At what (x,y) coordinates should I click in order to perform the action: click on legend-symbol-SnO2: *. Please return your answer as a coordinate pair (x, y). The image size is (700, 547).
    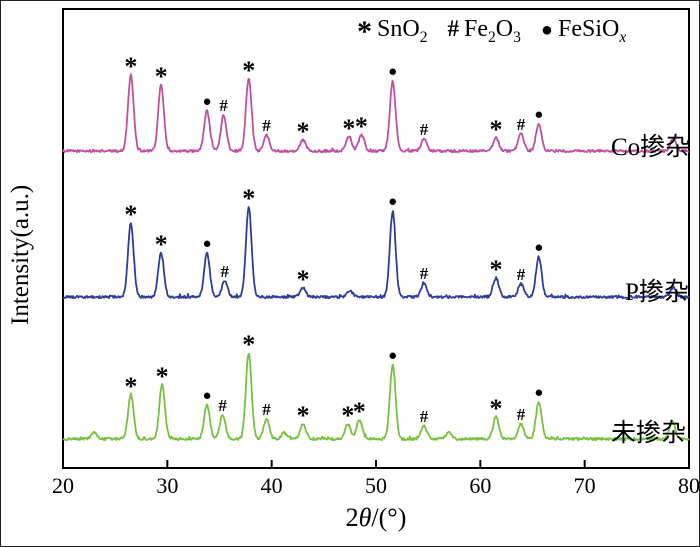
    Looking at the image, I should click on (364, 31).